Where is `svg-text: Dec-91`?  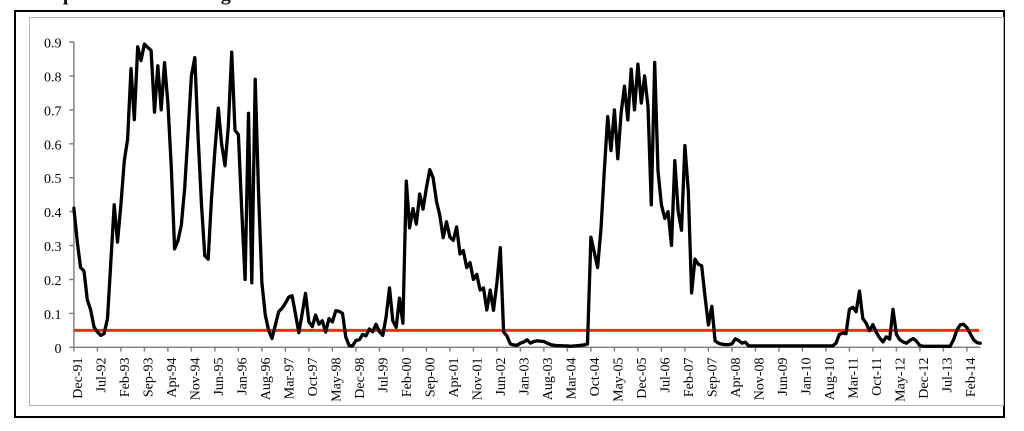
svg-text: Dec-91 is located at coordinates (78, 378).